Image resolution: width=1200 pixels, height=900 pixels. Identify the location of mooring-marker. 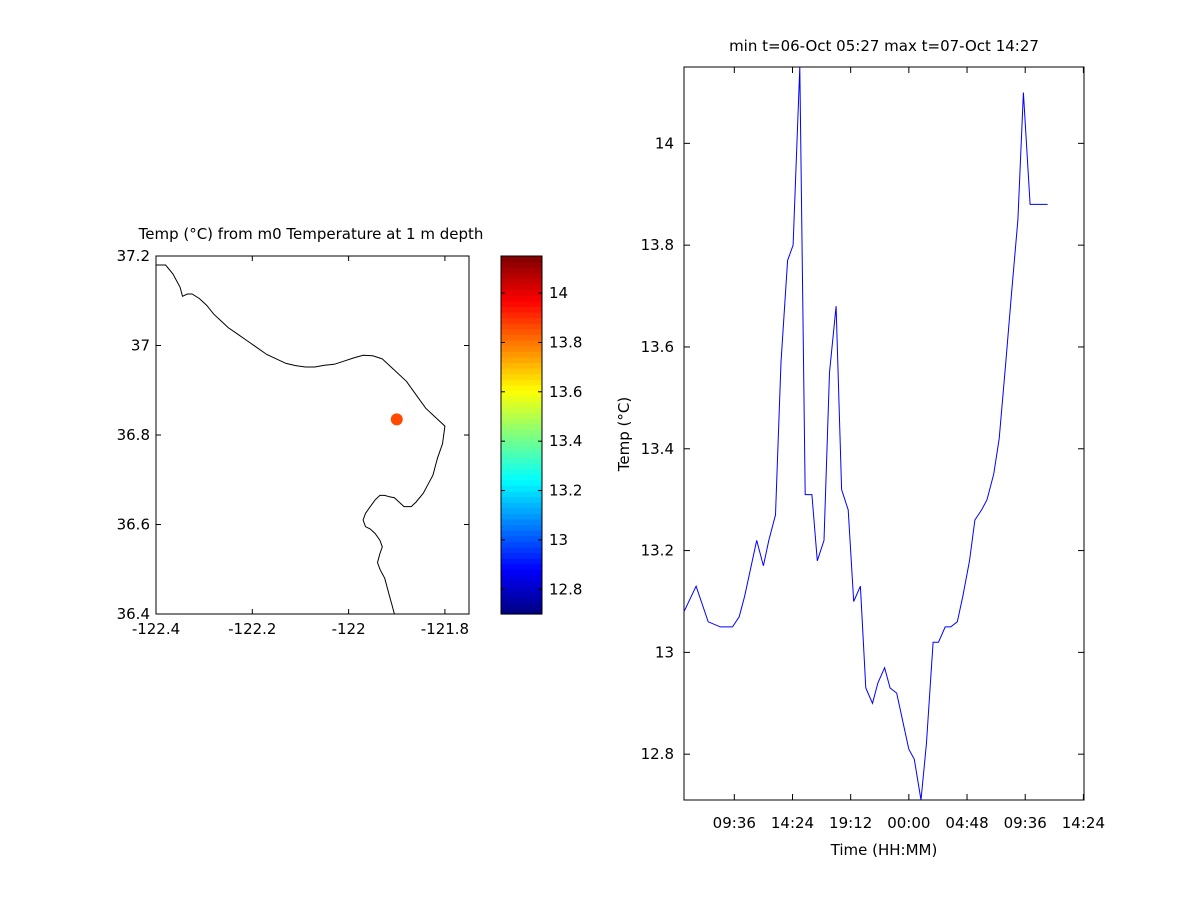
(396, 419).